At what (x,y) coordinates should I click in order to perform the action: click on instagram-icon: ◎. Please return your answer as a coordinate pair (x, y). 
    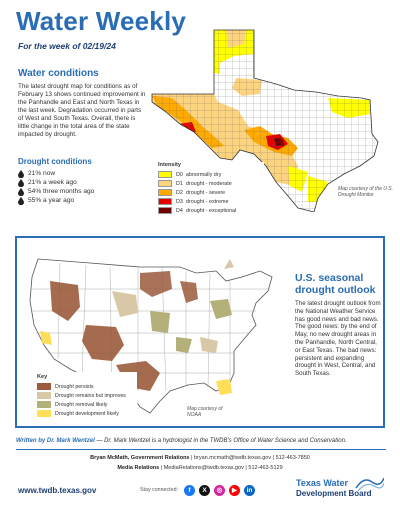
    Looking at the image, I should click on (219, 490).